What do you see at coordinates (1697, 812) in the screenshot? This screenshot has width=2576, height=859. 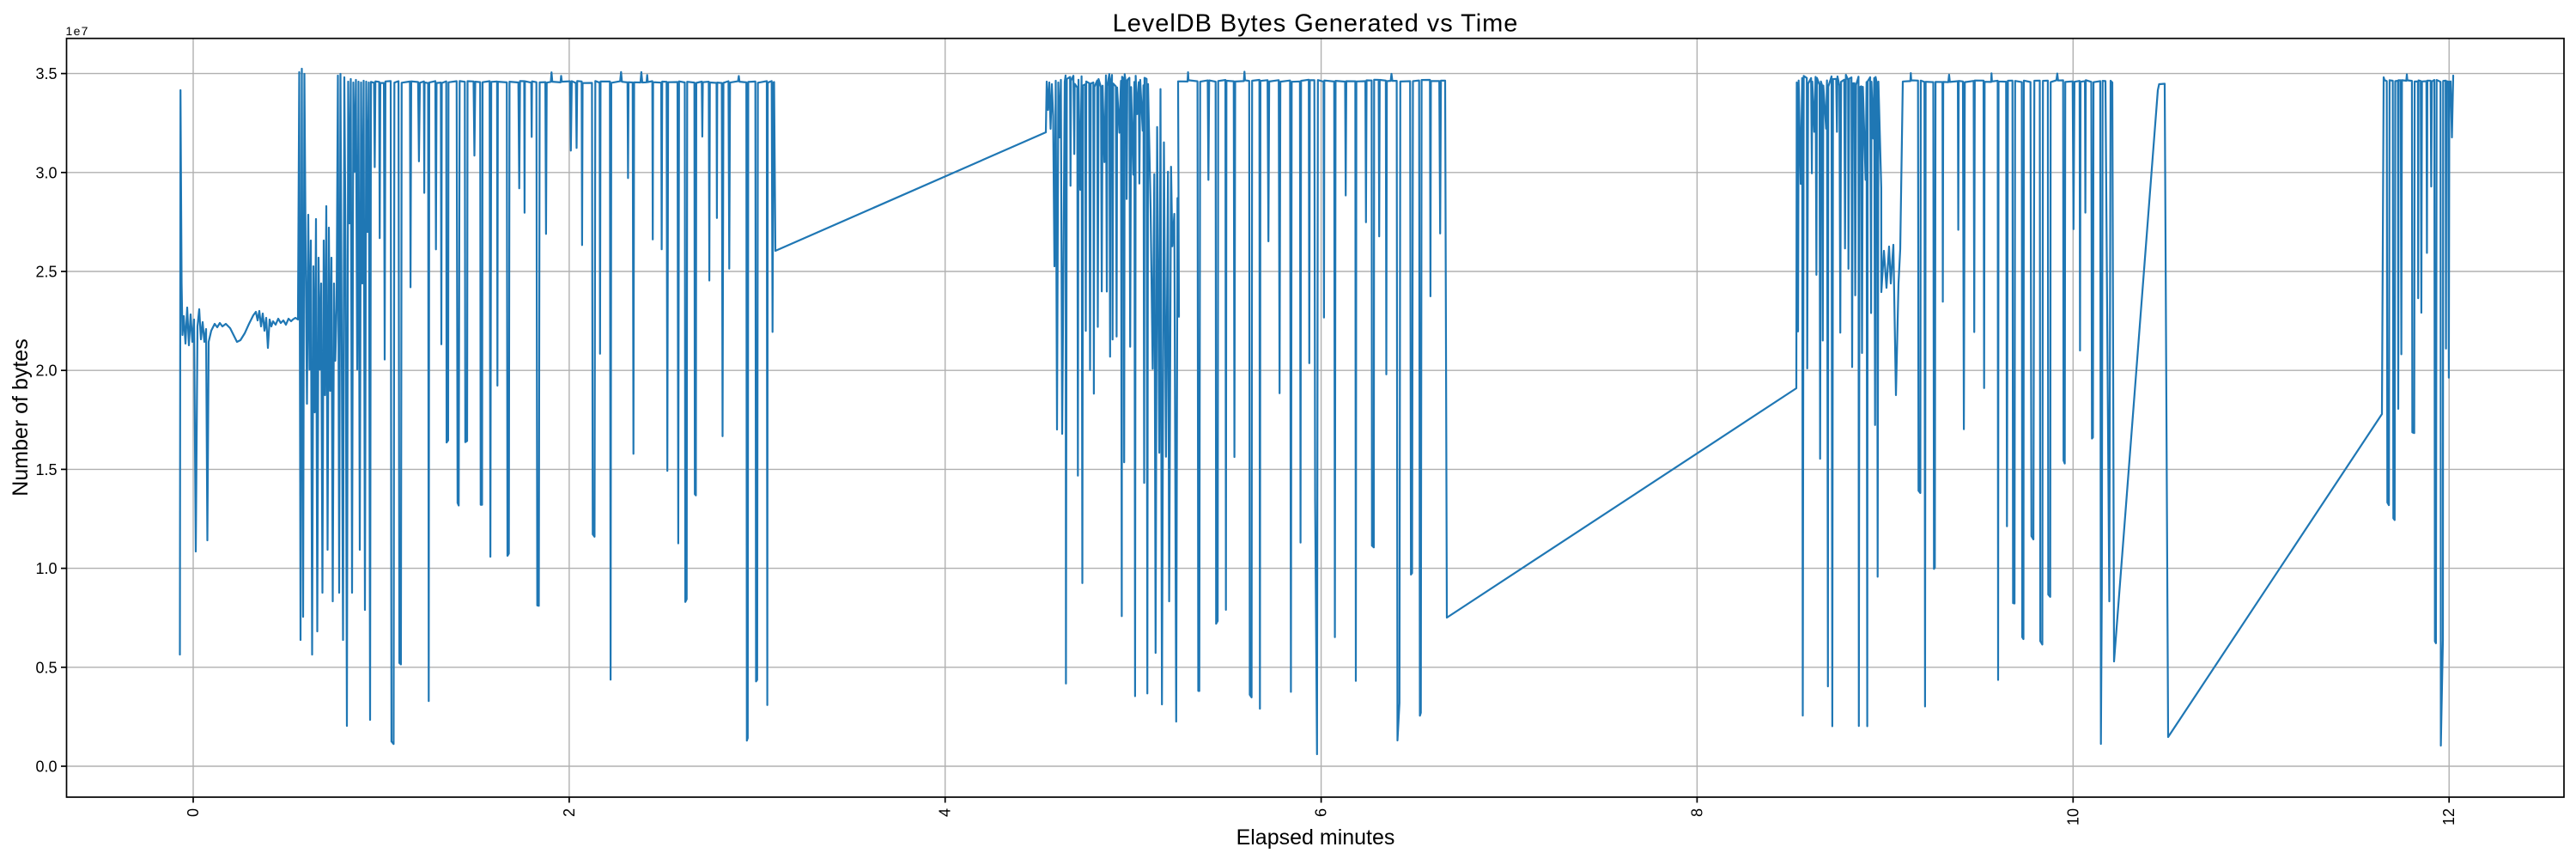 I see `svg-text: 8` at bounding box center [1697, 812].